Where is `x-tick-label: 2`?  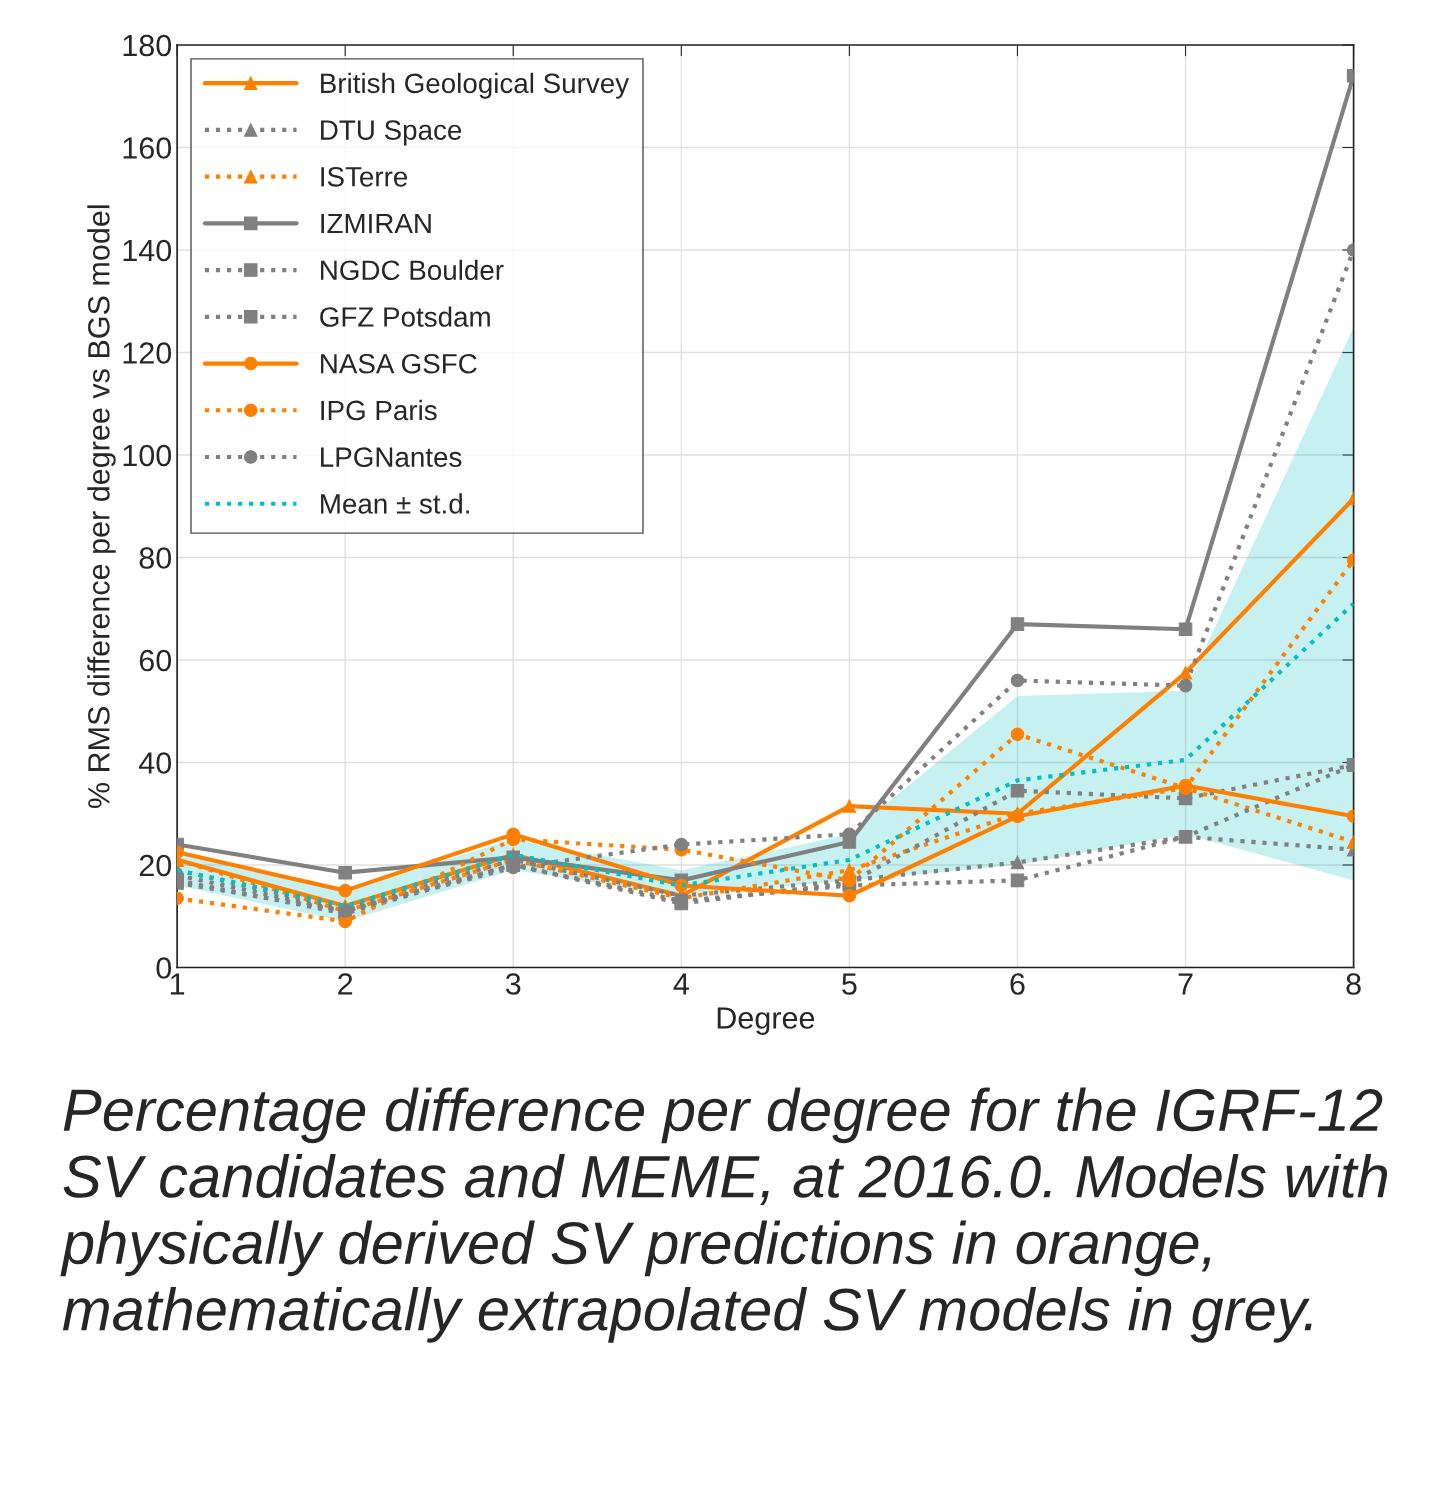 x-tick-label: 2 is located at coordinates (345, 984).